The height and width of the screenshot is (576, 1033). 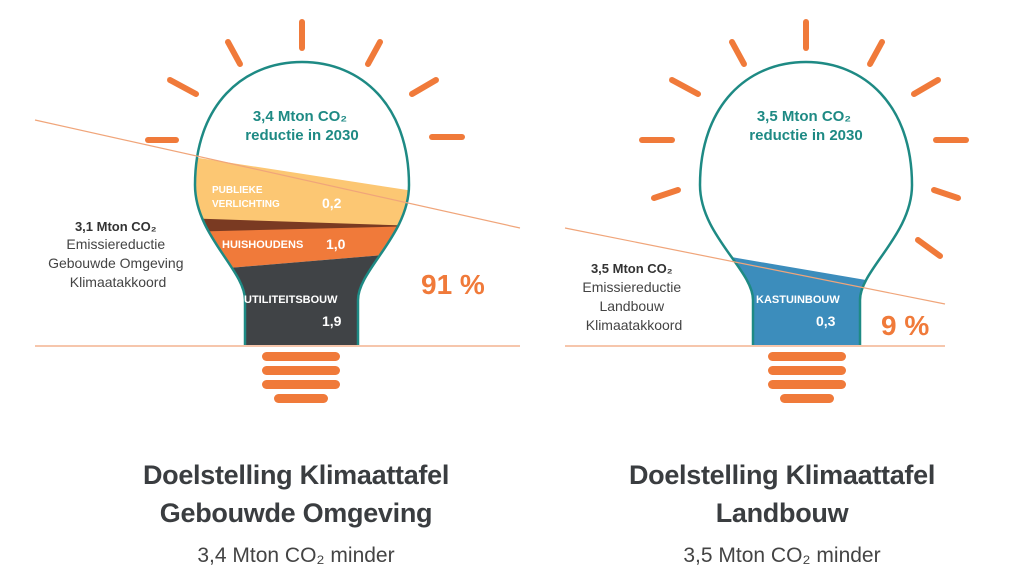 What do you see at coordinates (805, 126) in the screenshot?
I see `right-bulb-top-label: 3,5 Mton CO₂ reductie in 2030` at bounding box center [805, 126].